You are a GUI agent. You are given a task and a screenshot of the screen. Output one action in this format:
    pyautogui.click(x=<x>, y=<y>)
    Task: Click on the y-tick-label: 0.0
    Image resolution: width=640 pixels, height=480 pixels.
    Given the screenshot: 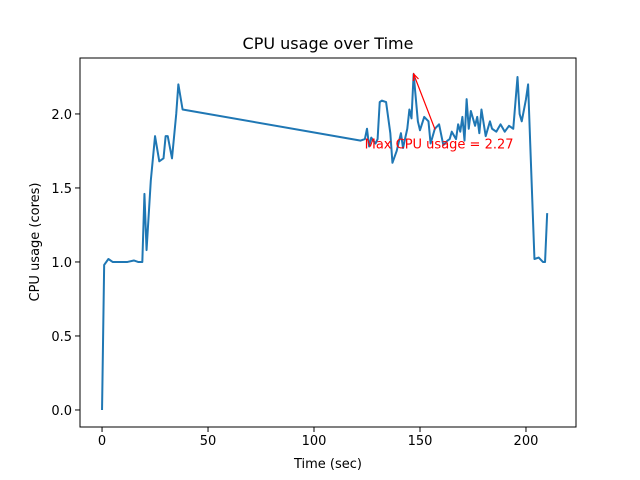 What is the action you would take?
    pyautogui.click(x=61, y=411)
    